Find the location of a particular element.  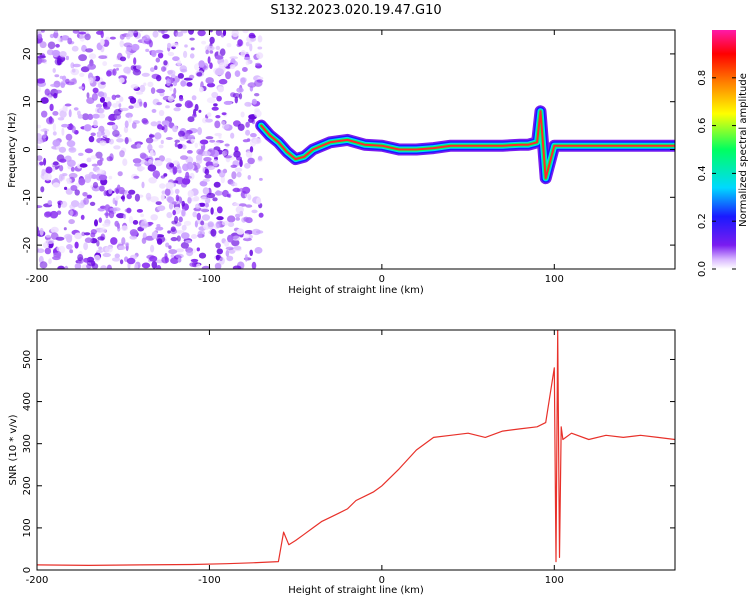

x-tick-label: -100 is located at coordinates (209, 279).